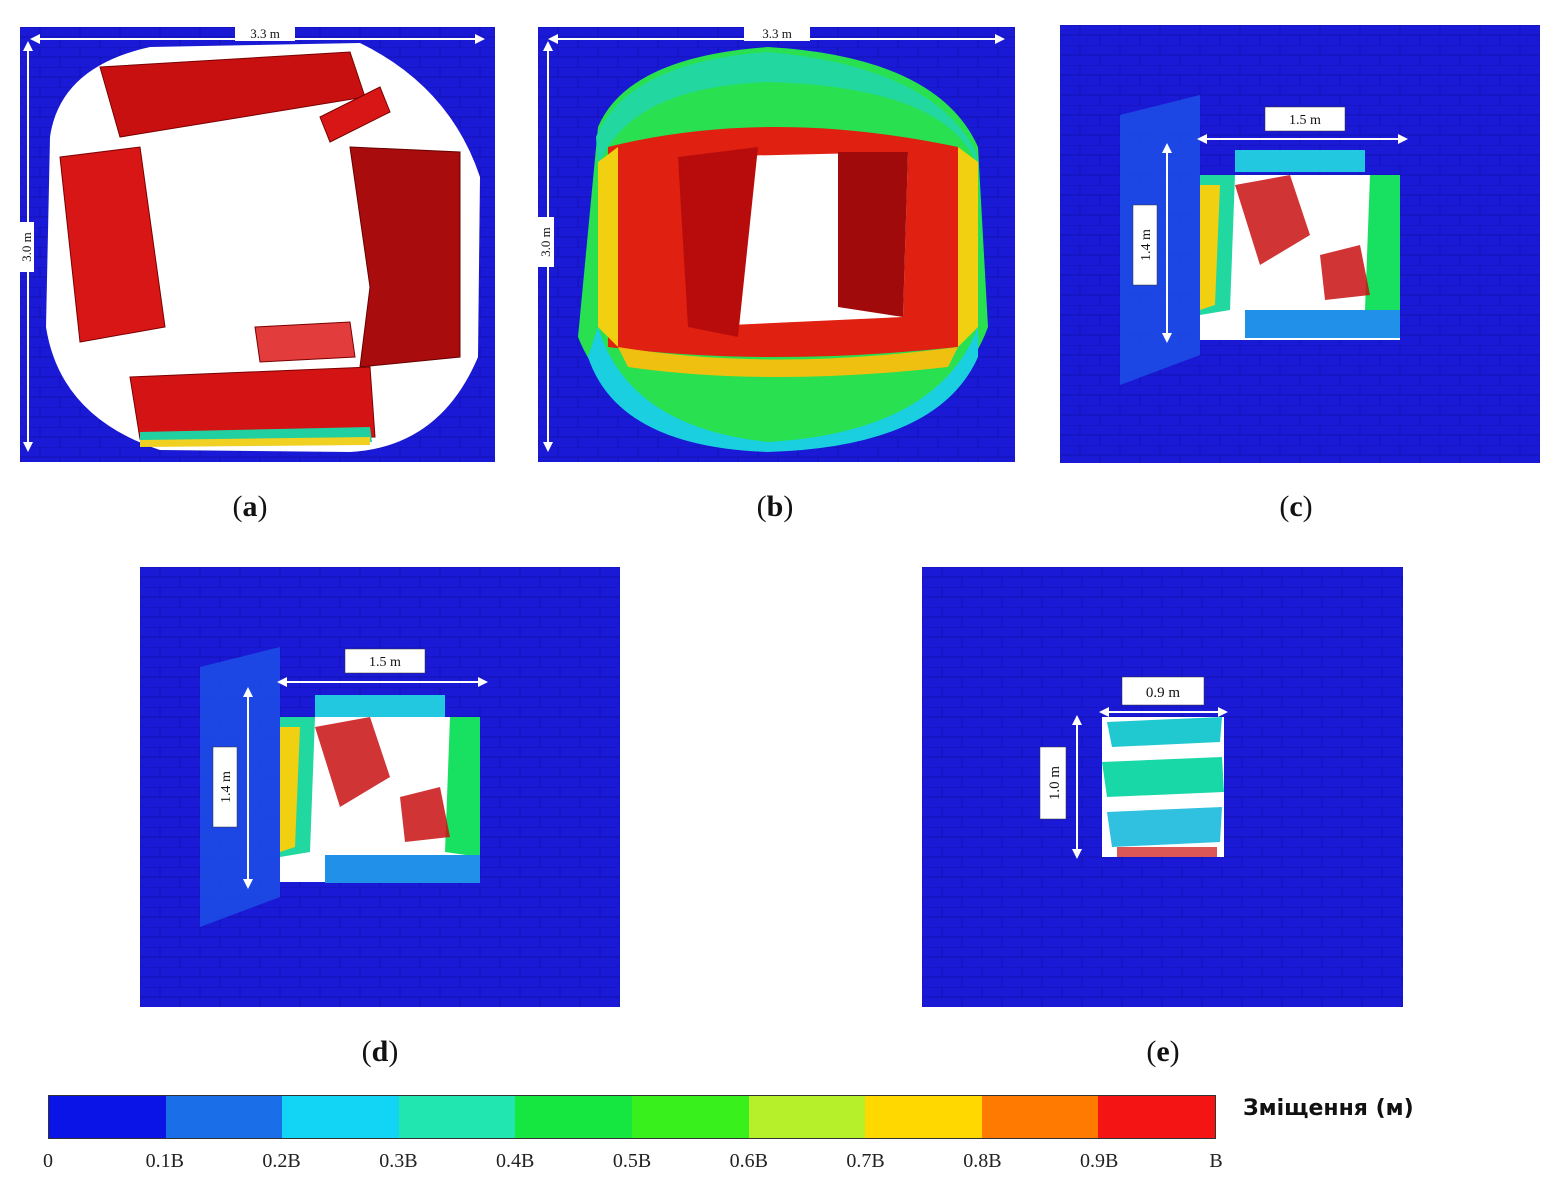 This screenshot has height=1200, width=1556. I want to click on panel-c-width-label: 1.5 m, so click(1305, 120).